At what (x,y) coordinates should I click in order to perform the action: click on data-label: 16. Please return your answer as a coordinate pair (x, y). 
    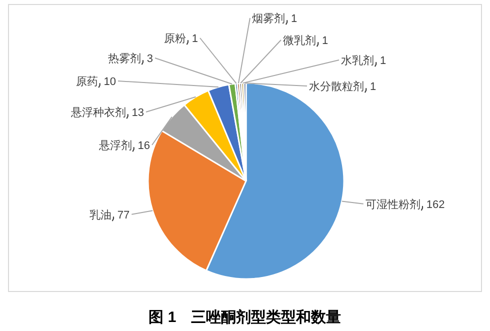
    Looking at the image, I should click on (144, 146).